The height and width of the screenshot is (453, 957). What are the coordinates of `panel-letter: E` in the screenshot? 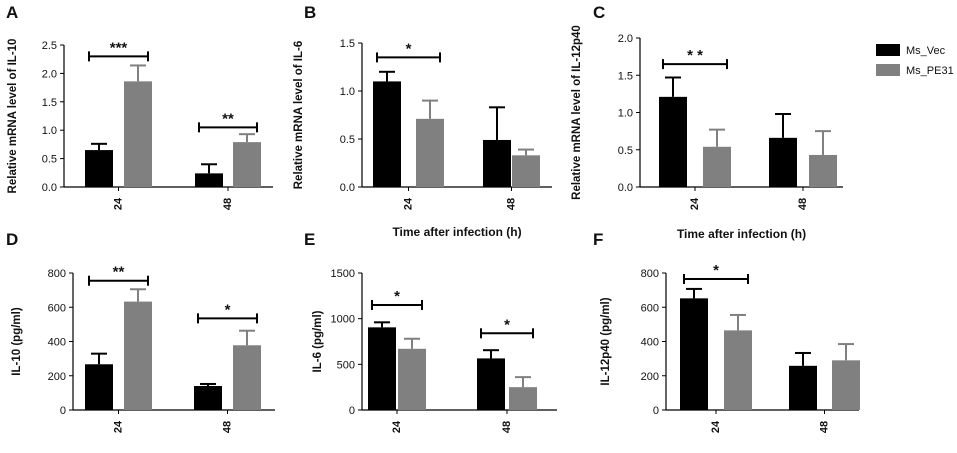 It's located at (309, 239).